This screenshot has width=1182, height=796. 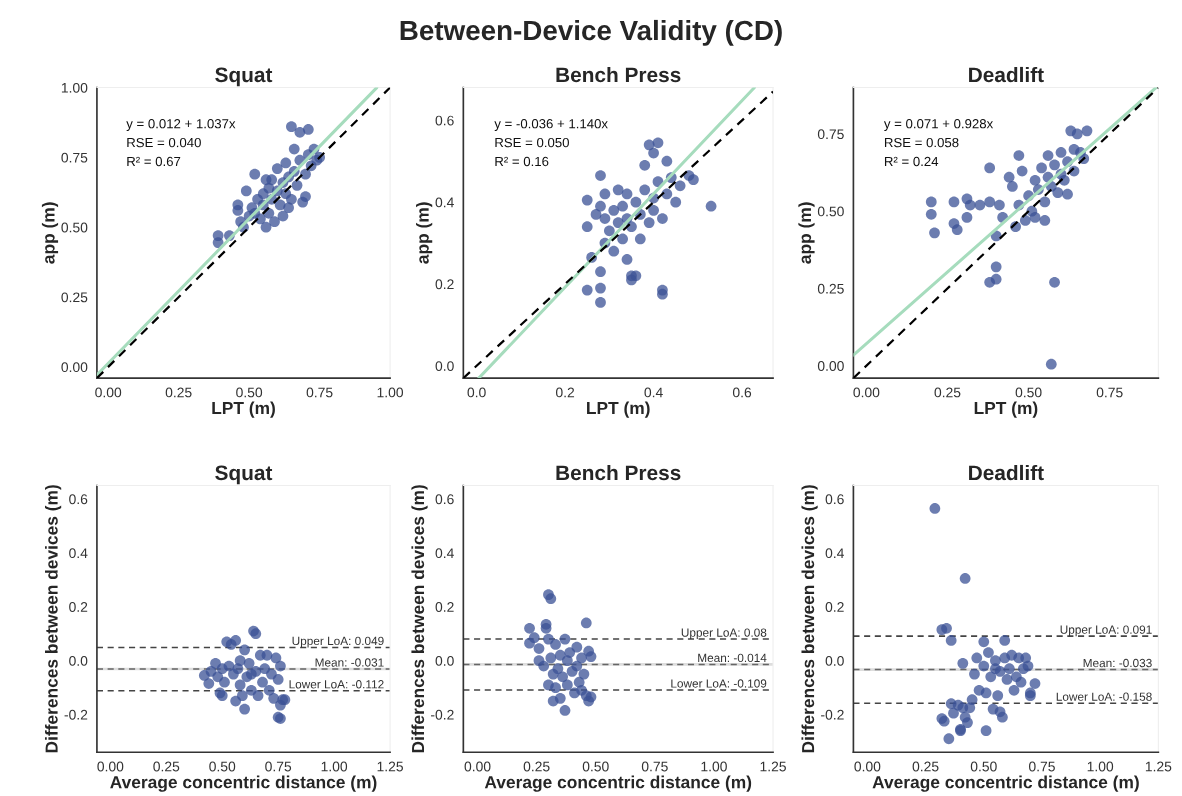 What do you see at coordinates (921, 142) in the screenshot?
I see `annotation: RSE = 0.058` at bounding box center [921, 142].